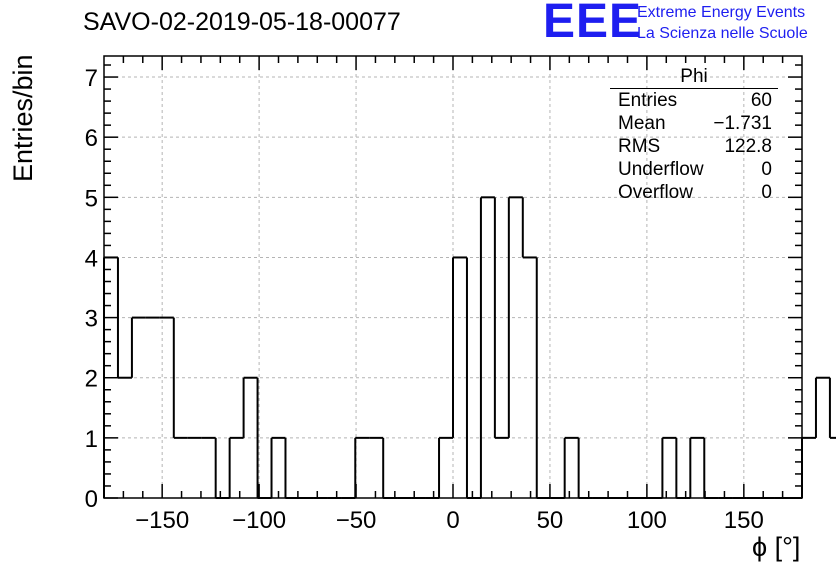  Describe the element at coordinates (91, 439) in the screenshot. I see `y-tick-label: 1` at that location.